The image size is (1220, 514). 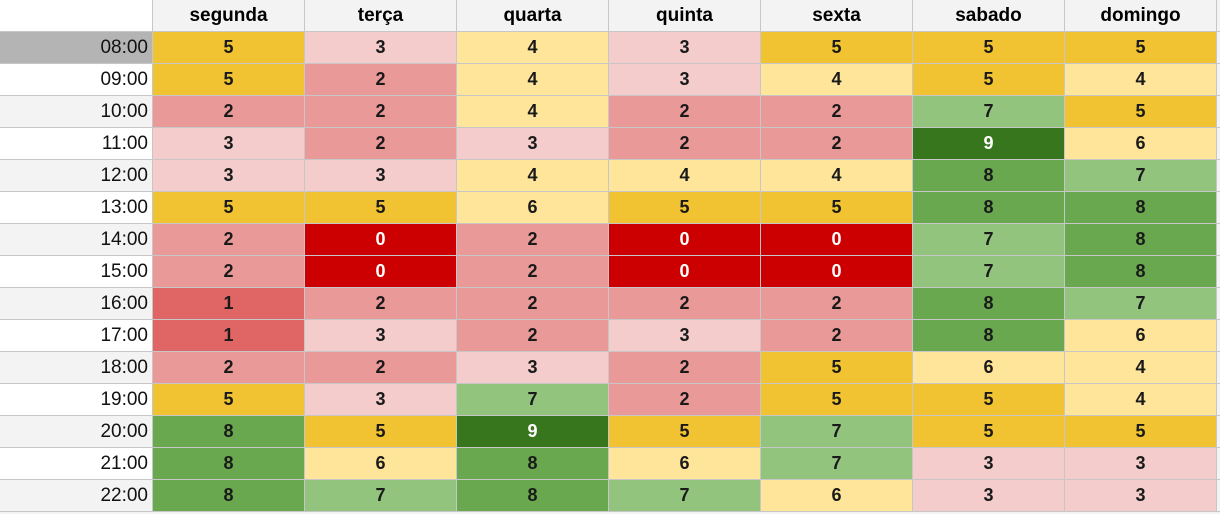 What do you see at coordinates (685, 16) in the screenshot?
I see `column-header-4: quinta` at bounding box center [685, 16].